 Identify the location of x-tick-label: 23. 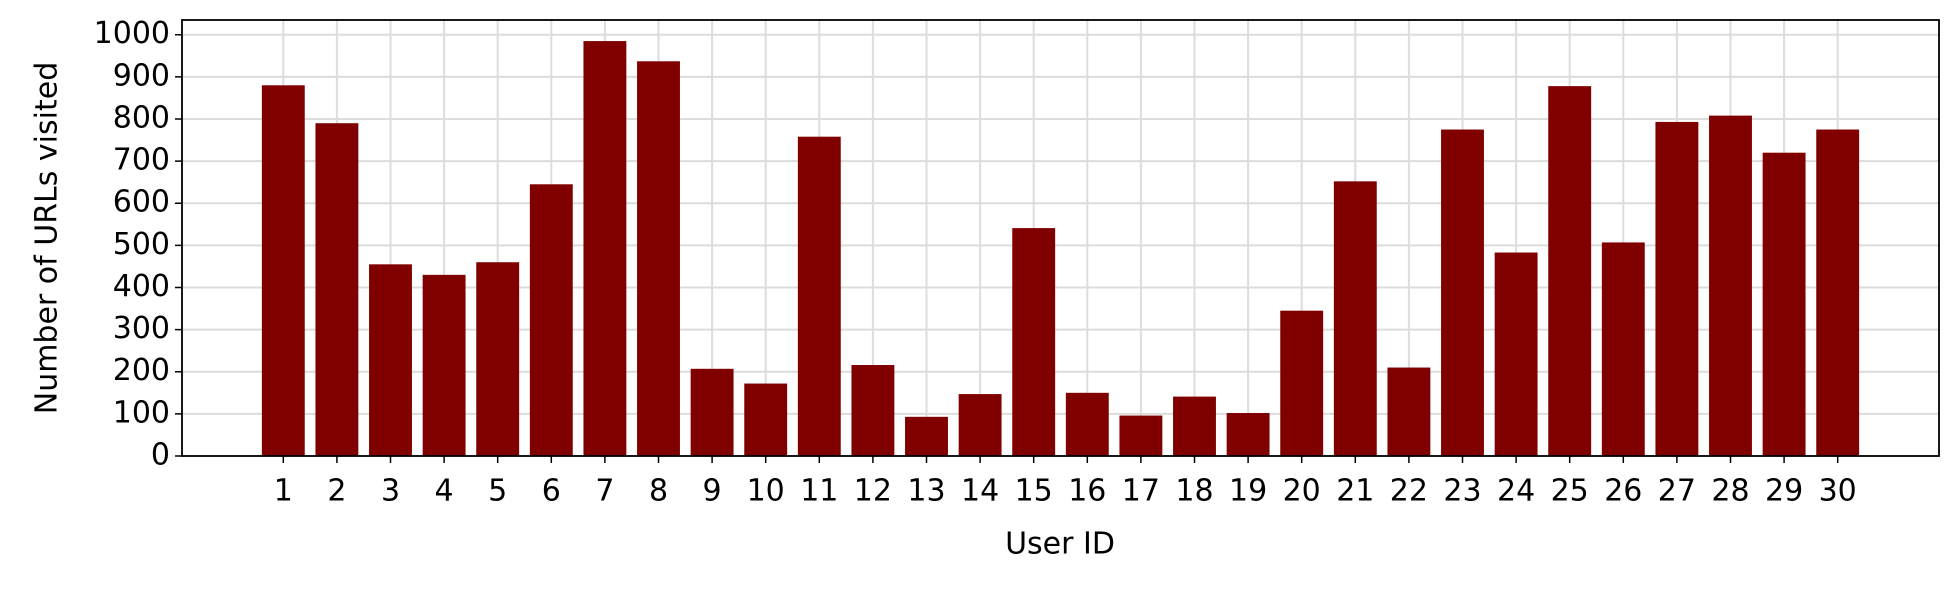
(1462, 491).